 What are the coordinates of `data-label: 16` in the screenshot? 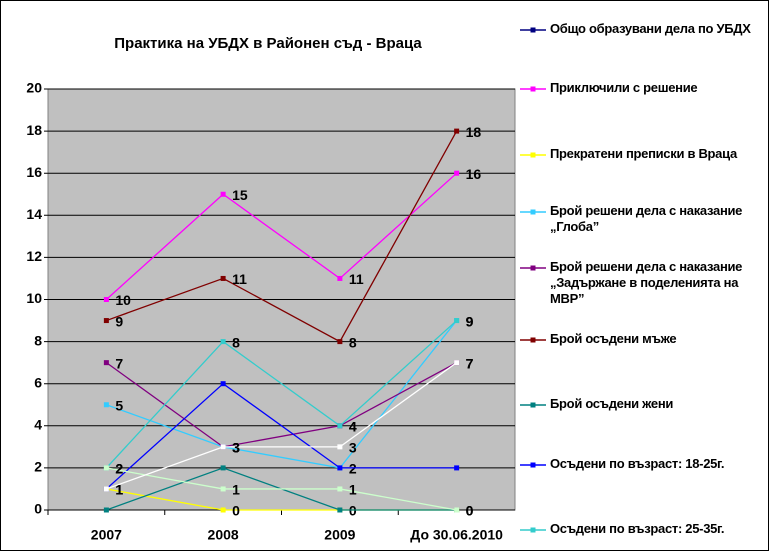 It's located at (474, 174).